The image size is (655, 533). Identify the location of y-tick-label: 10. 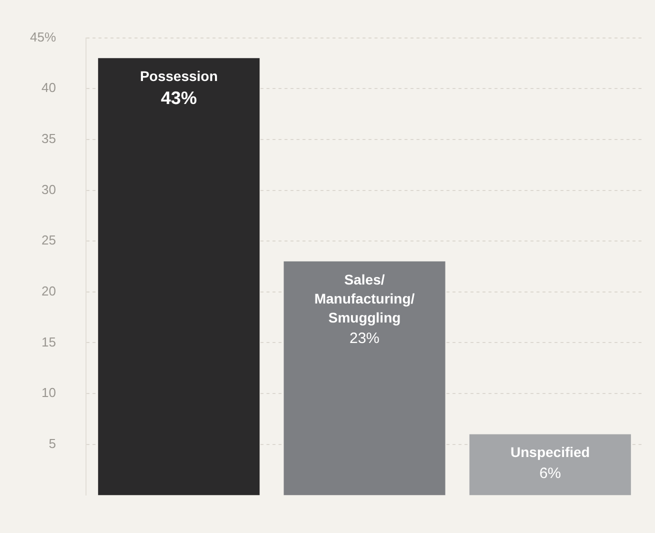
(49, 392).